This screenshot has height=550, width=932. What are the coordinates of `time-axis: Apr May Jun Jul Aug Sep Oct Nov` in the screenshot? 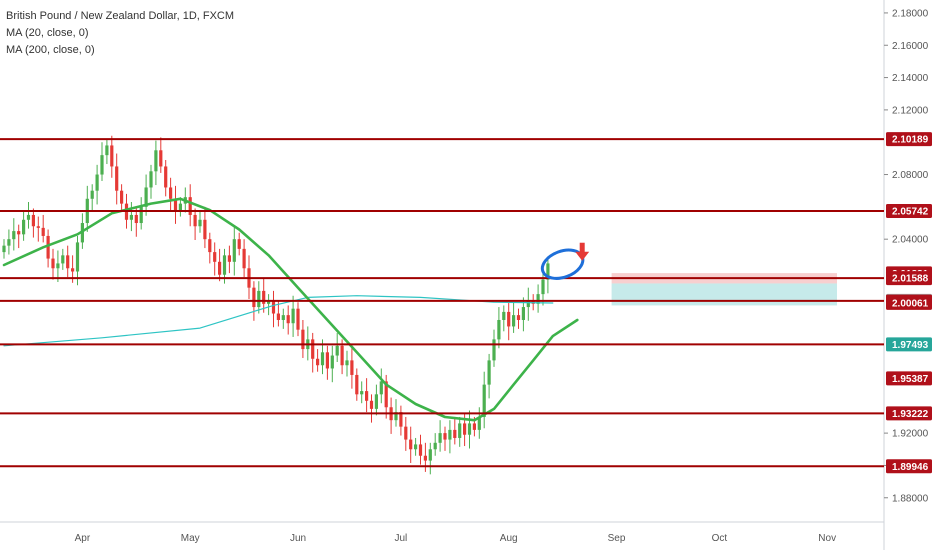 It's located at (455, 538).